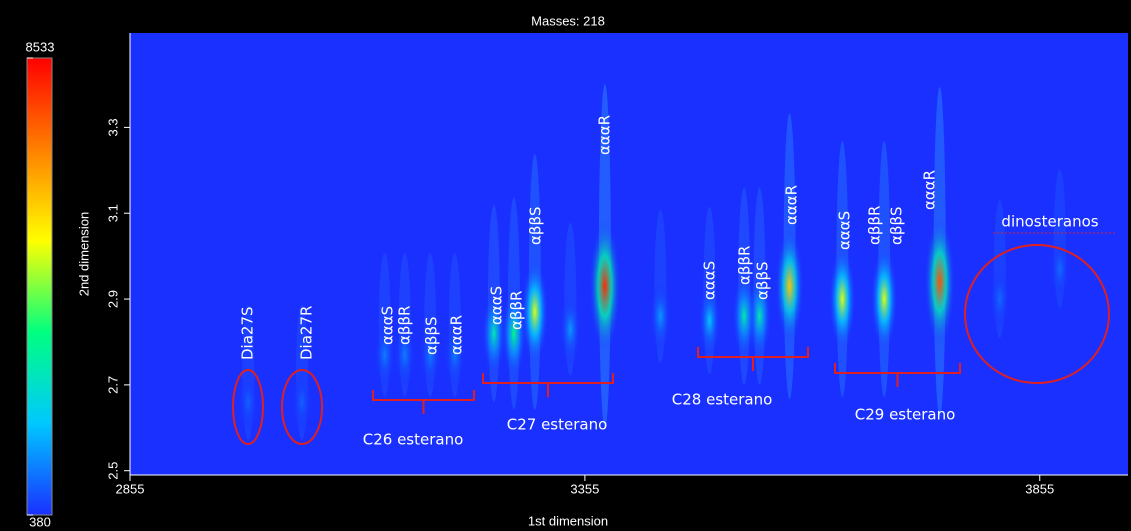  What do you see at coordinates (112, 385) in the screenshot?
I see `y-tick-label: 2.7` at bounding box center [112, 385].